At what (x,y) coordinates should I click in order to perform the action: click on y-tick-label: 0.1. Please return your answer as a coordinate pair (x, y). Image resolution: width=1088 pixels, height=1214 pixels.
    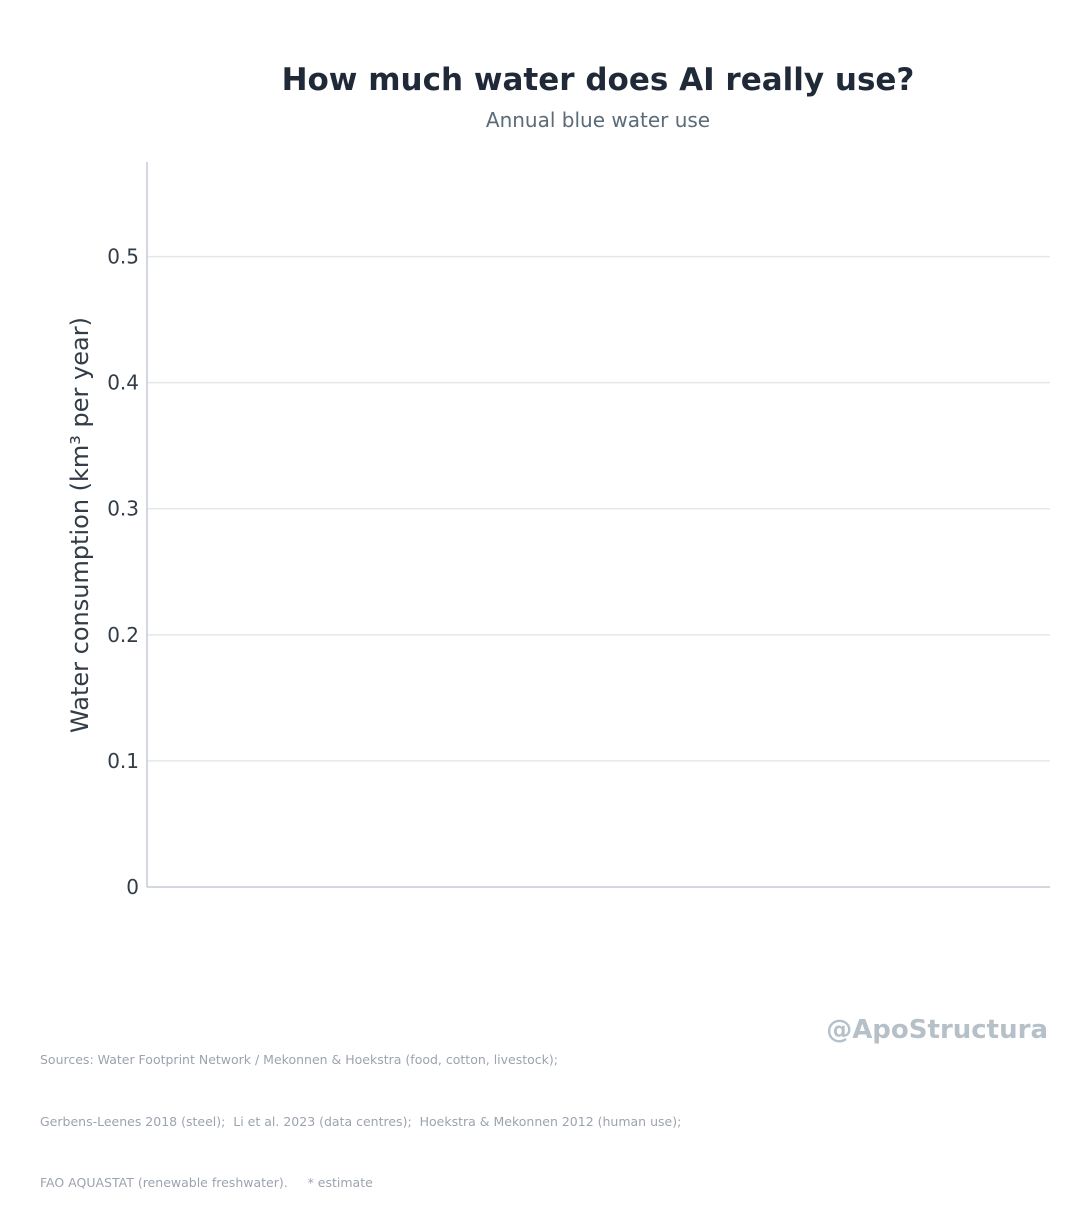
    Looking at the image, I should click on (123, 761).